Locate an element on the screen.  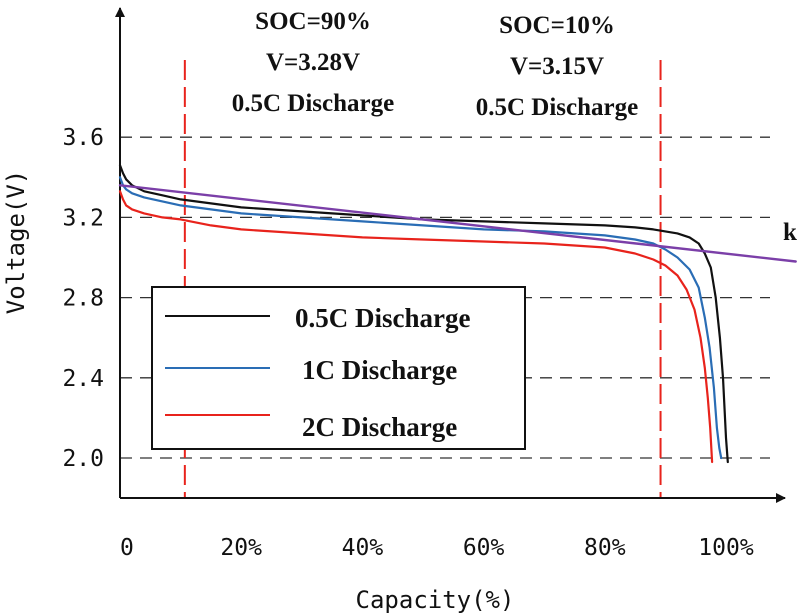
x-axis-title: Capacity(%) is located at coordinates (435, 600).